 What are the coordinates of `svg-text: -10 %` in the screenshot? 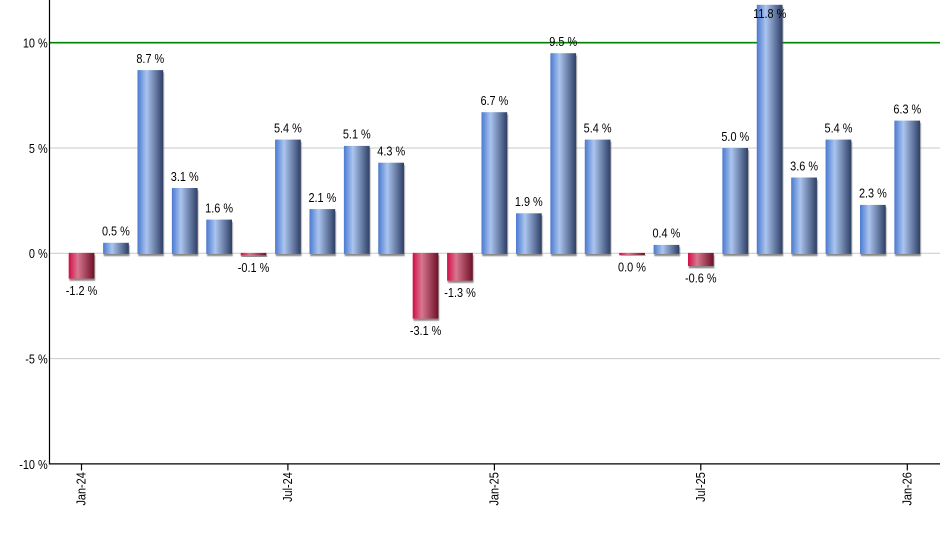 It's located at (33, 464).